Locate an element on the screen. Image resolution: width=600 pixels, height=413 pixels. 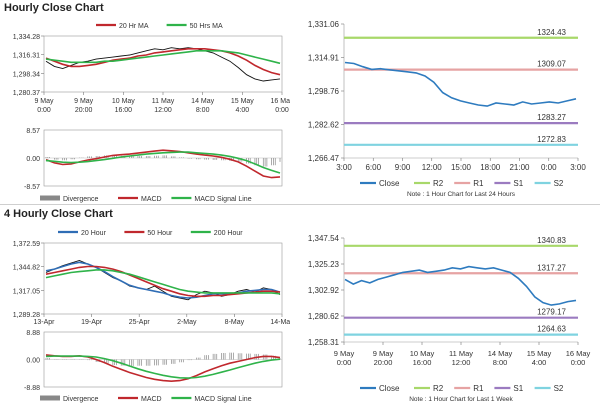
x-tick-label: 2-May is located at coordinates (187, 322).